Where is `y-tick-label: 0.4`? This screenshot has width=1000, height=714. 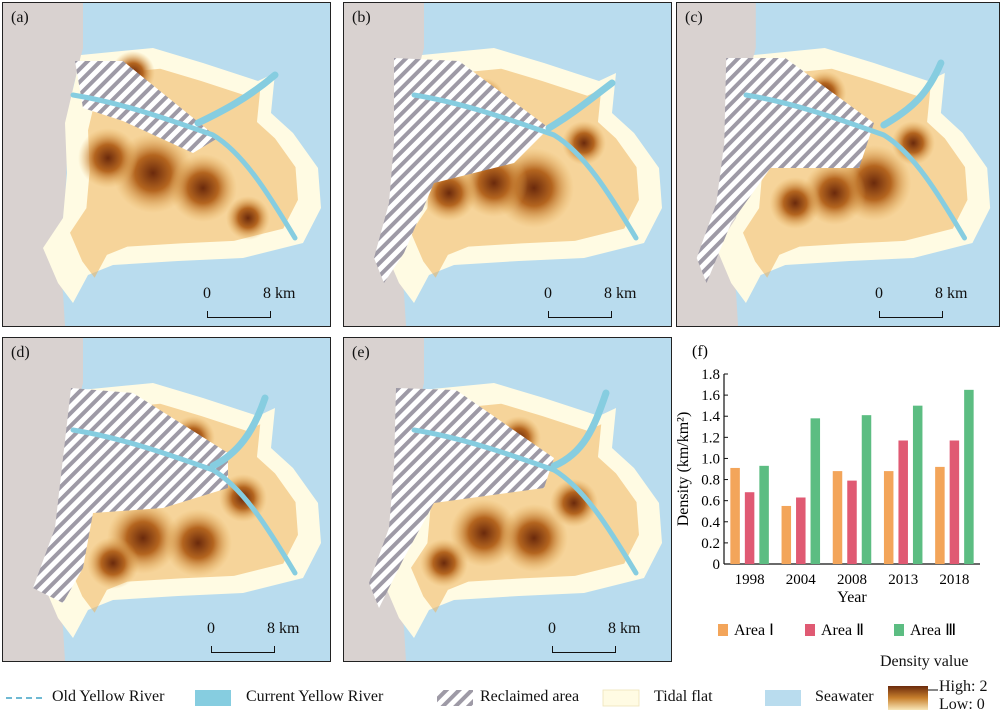
y-tick-label: 0.4 is located at coordinates (710, 523).